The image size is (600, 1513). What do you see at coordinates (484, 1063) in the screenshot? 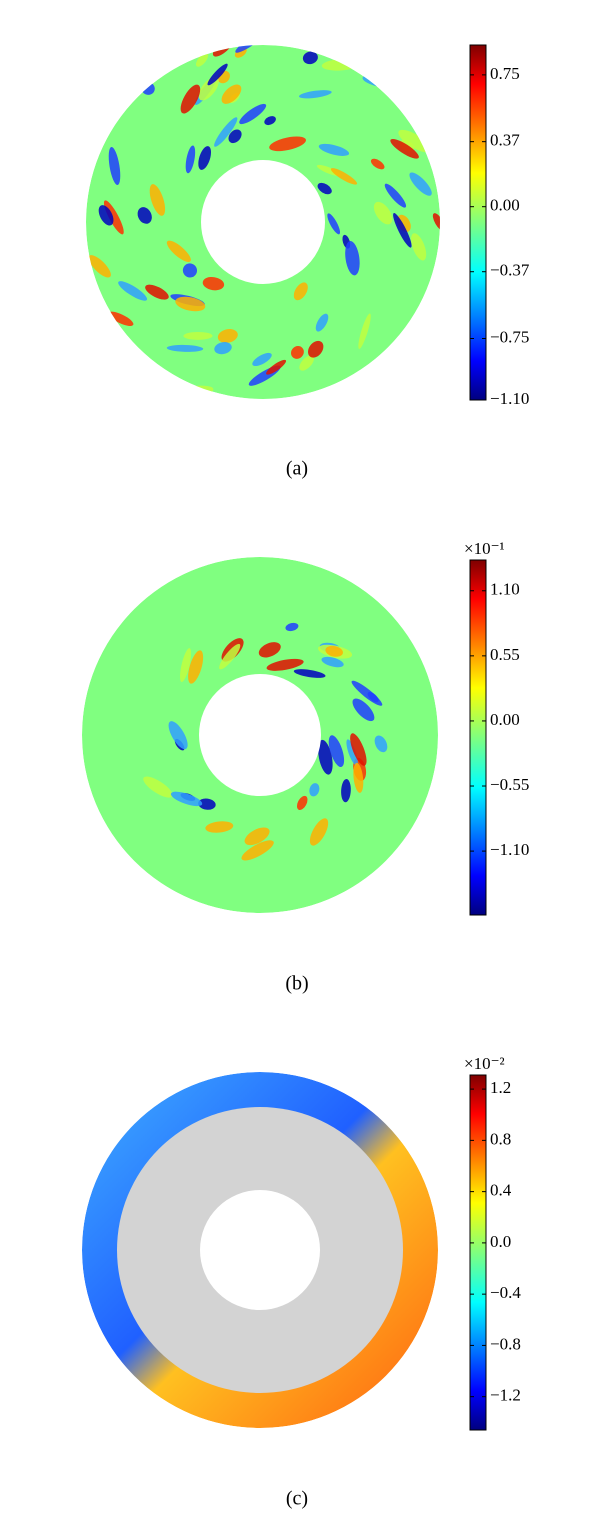
I see `multiplier: ×10⁻²` at bounding box center [484, 1063].